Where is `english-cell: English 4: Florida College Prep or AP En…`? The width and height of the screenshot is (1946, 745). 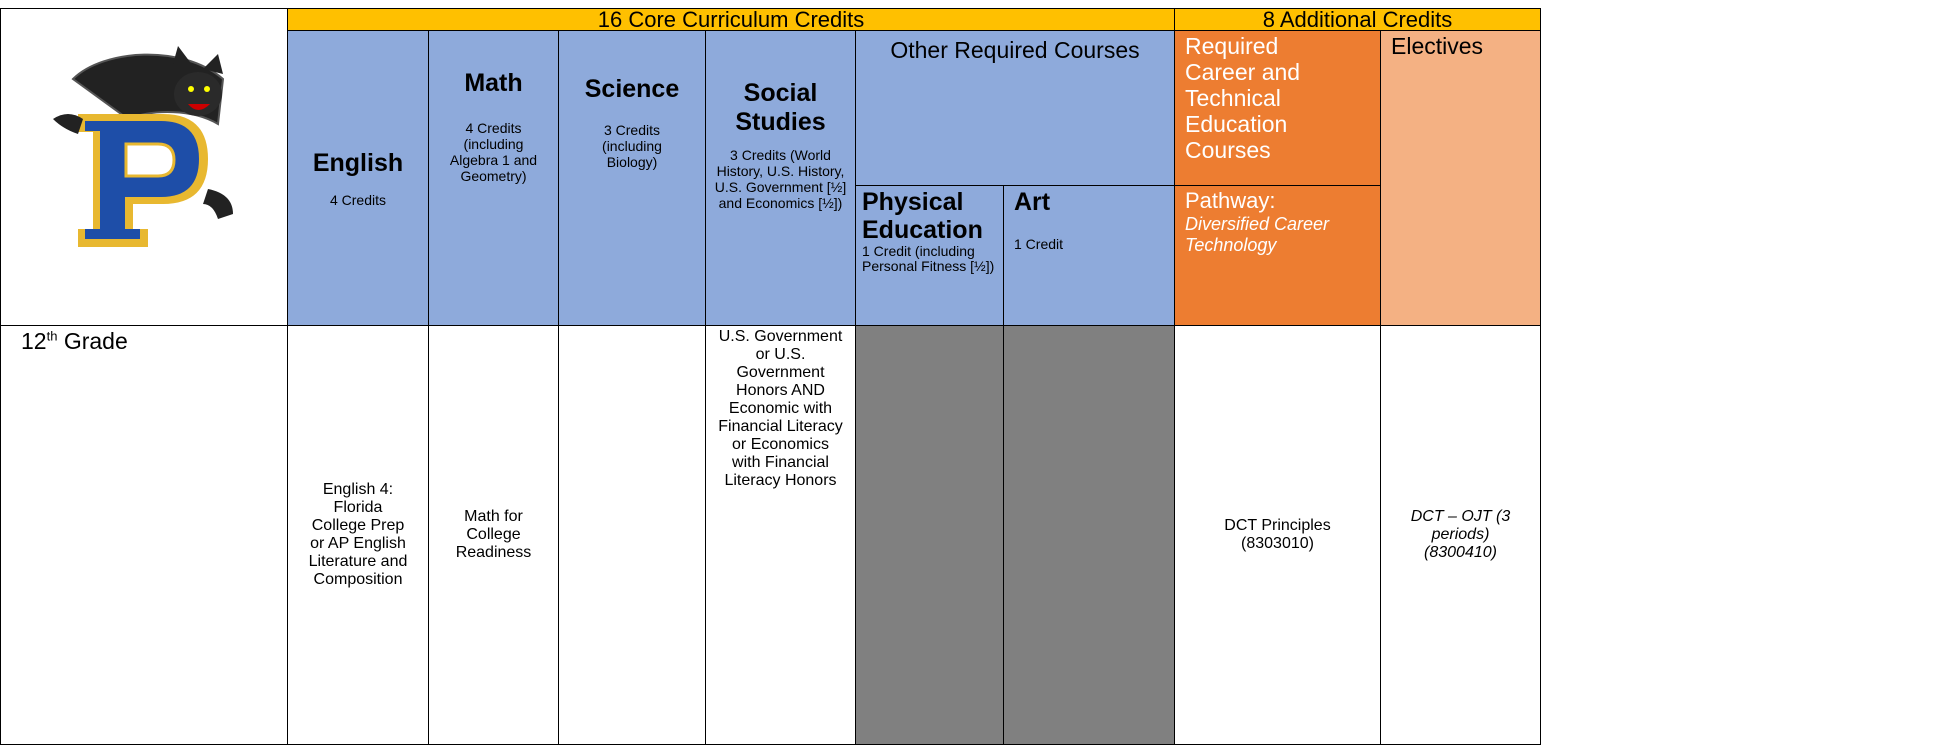
english-cell: English 4: Florida College Prep or AP En… is located at coordinates (358, 535).